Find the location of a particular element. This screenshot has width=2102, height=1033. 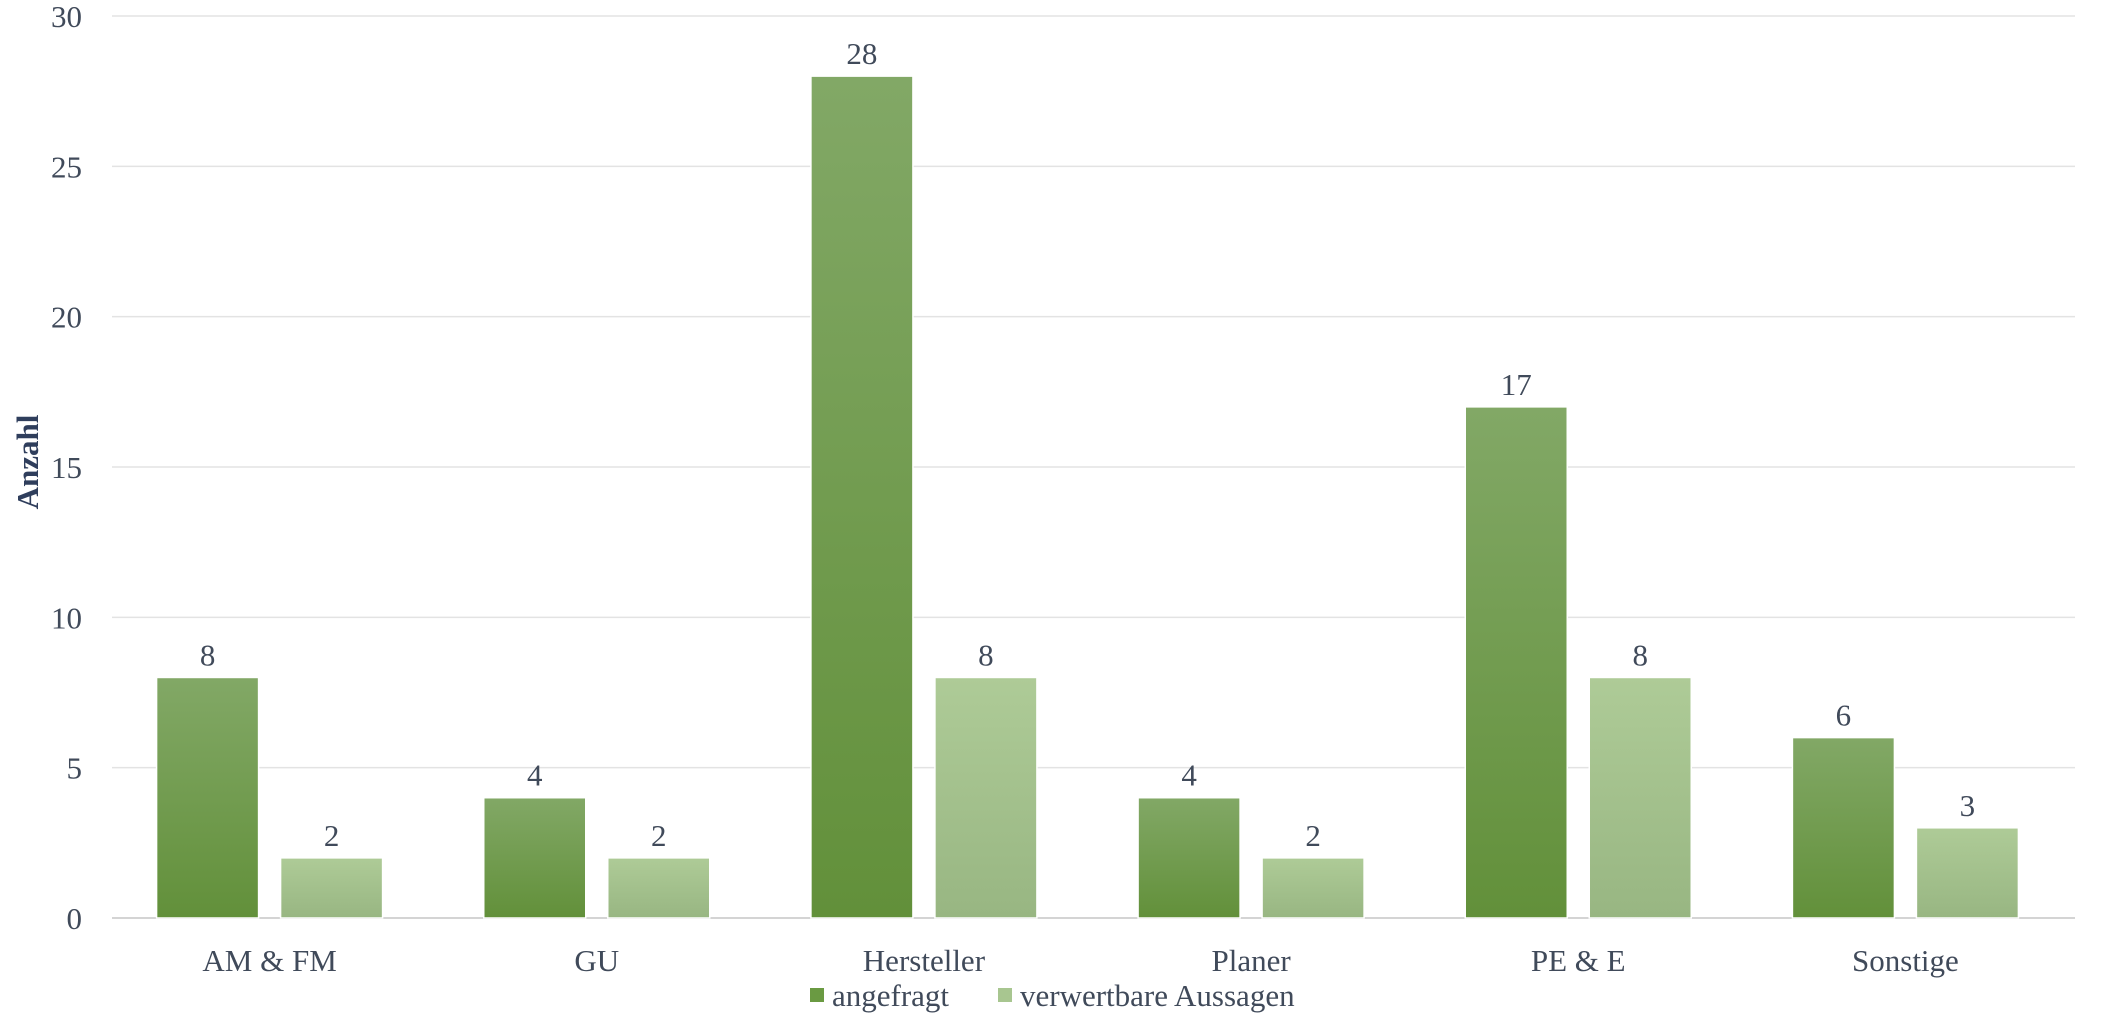

y-tick-label: 25 is located at coordinates (66, 166).